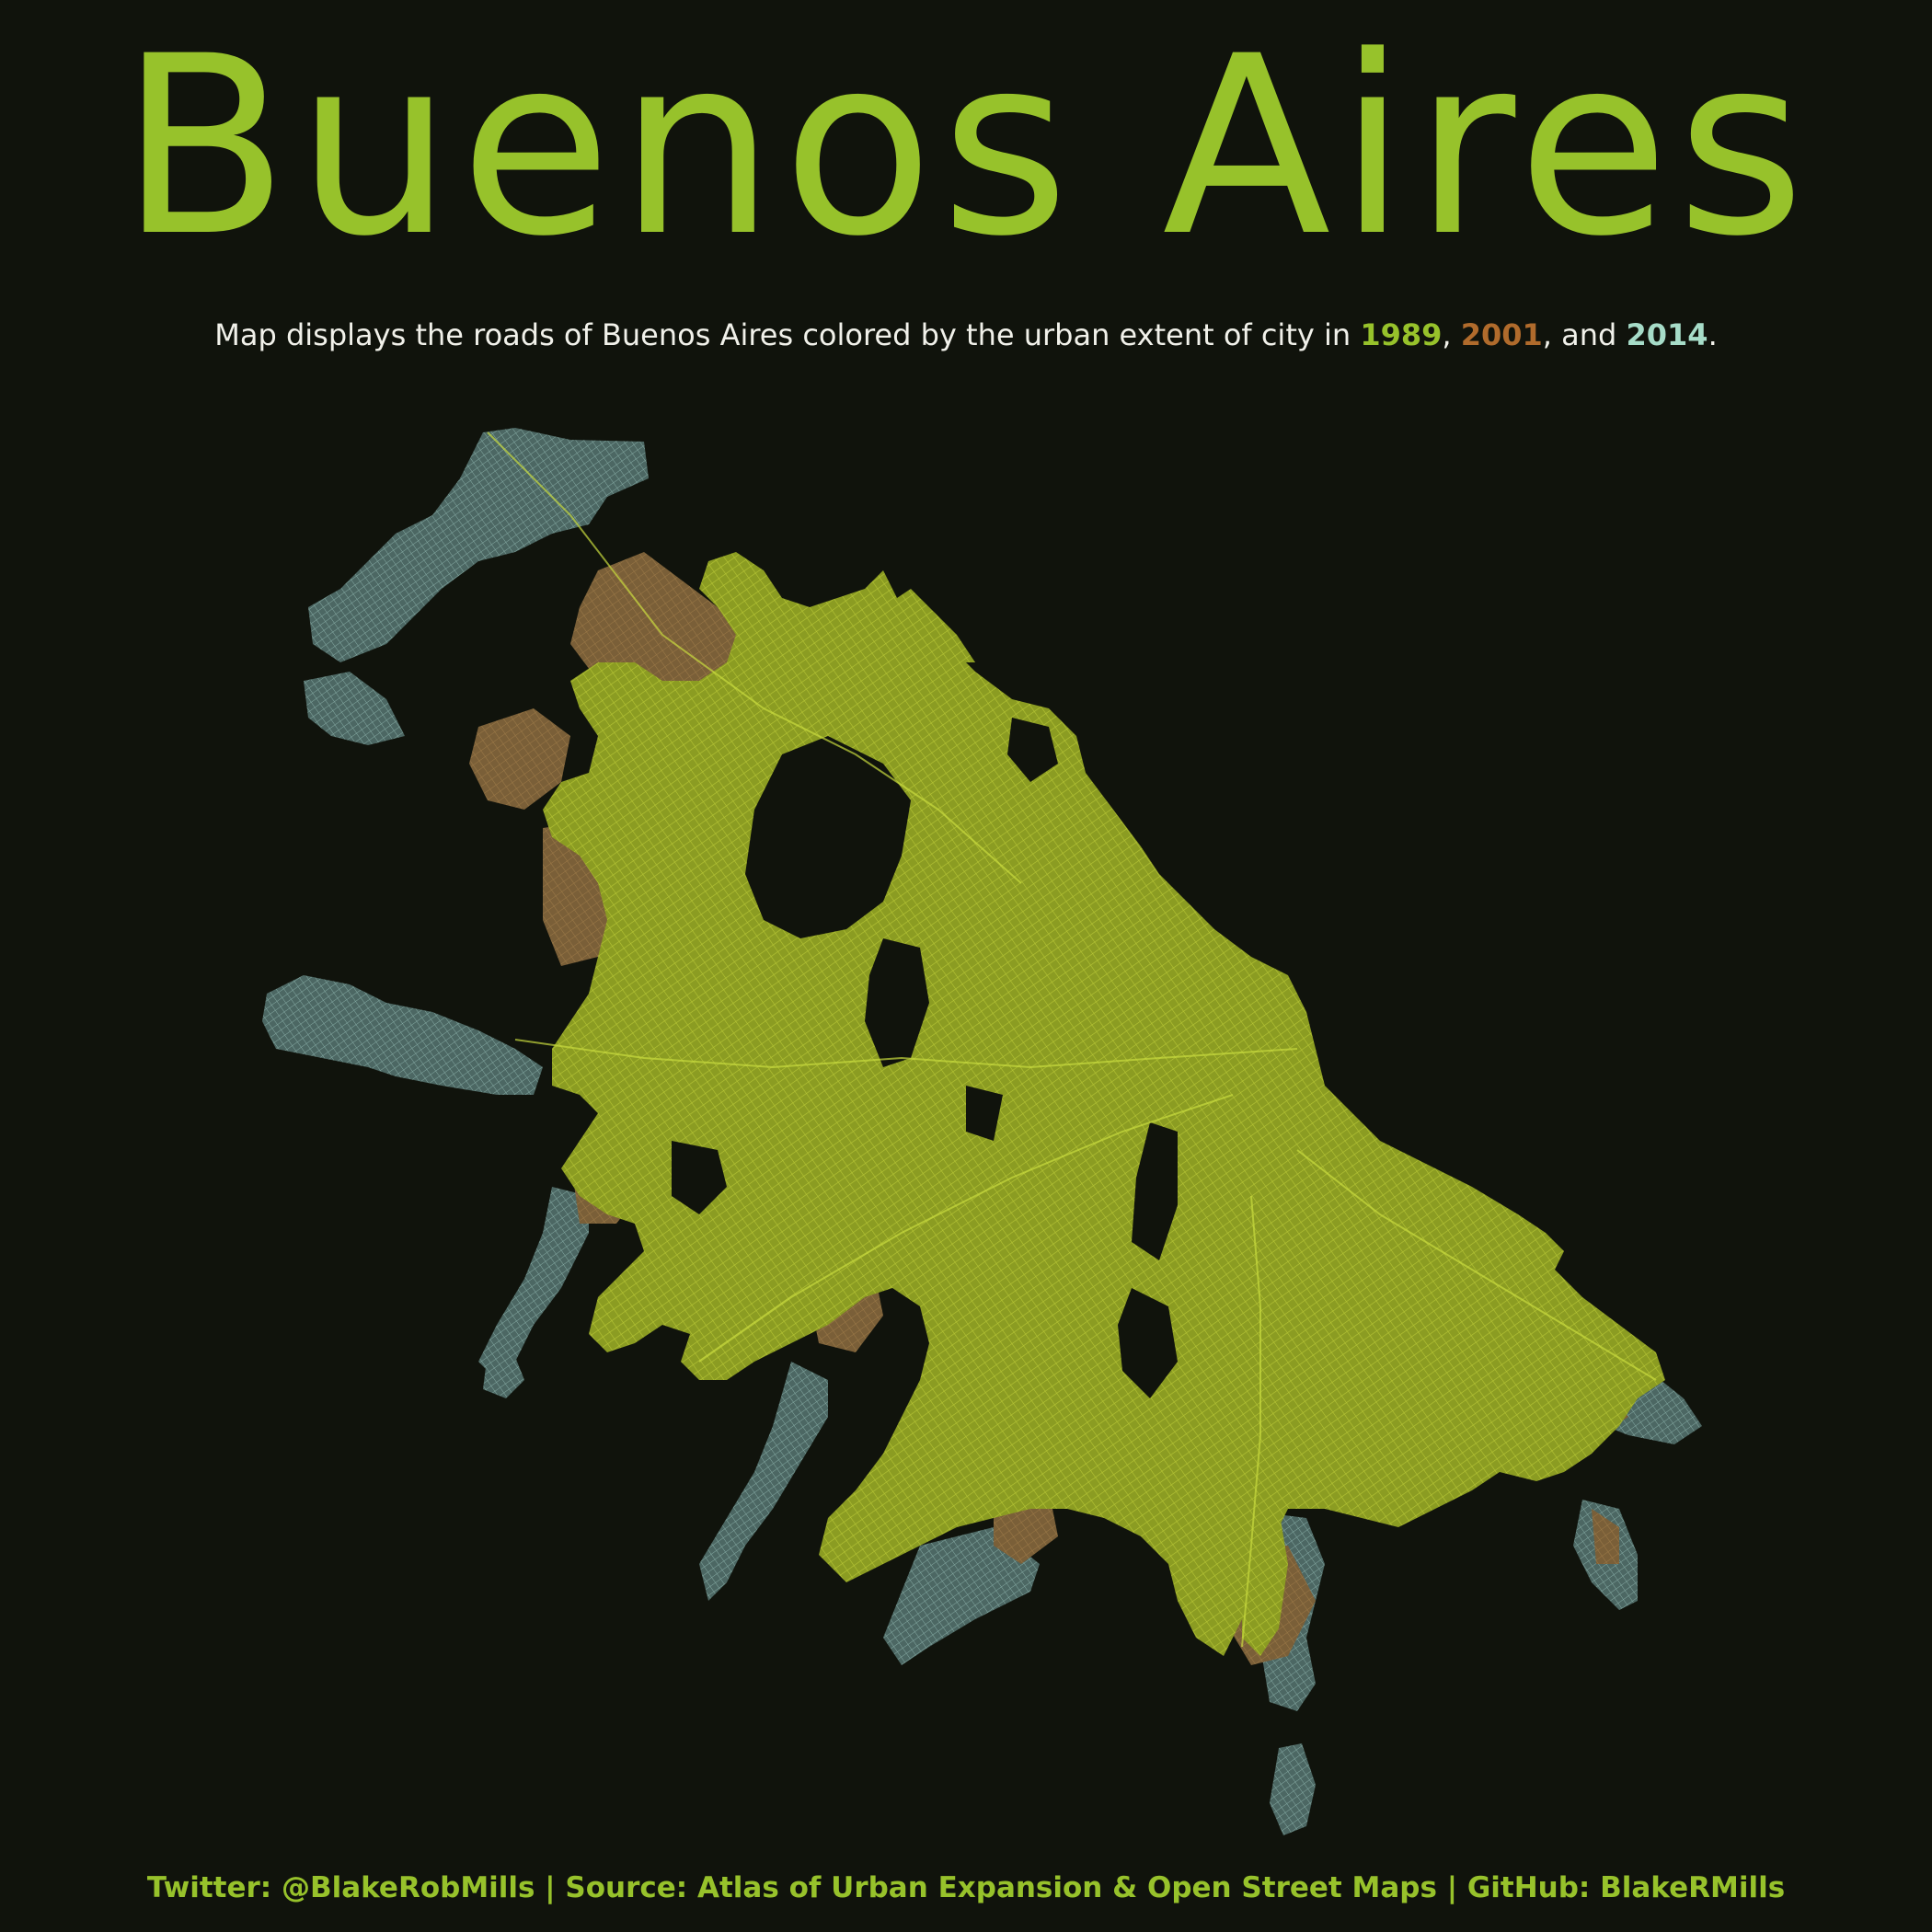 Image resolution: width=1932 pixels, height=1932 pixels. I want to click on extent-2014-south-island, so click(1293, 1789).